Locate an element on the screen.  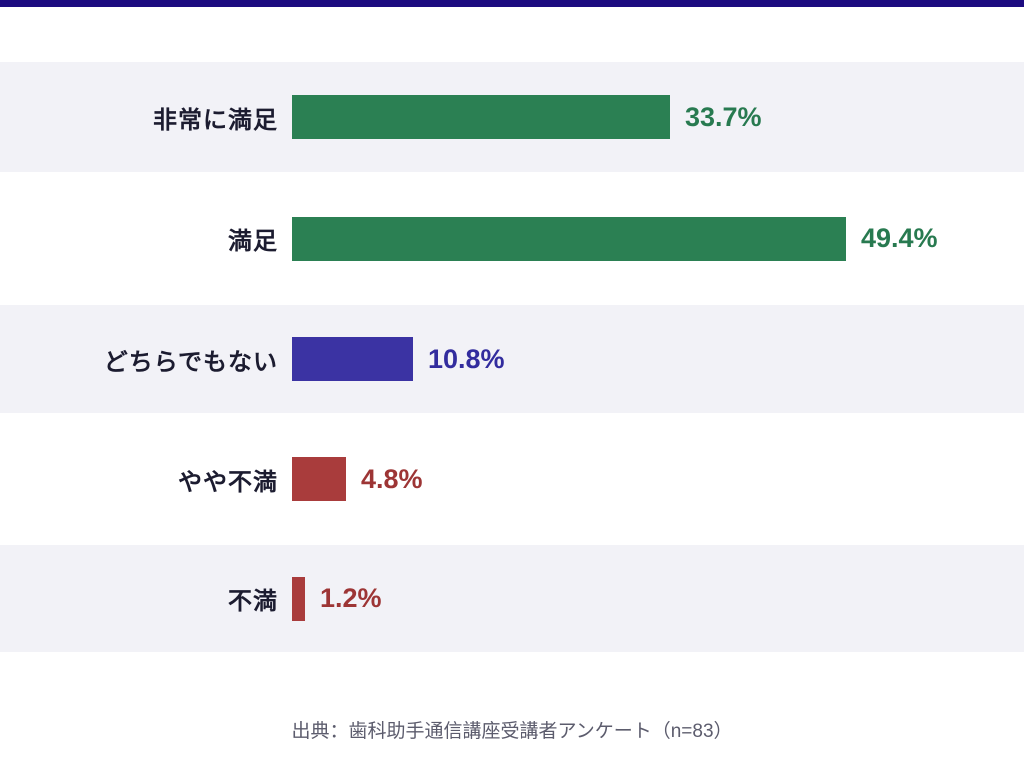
category-label: どちらでもない is located at coordinates (190, 362).